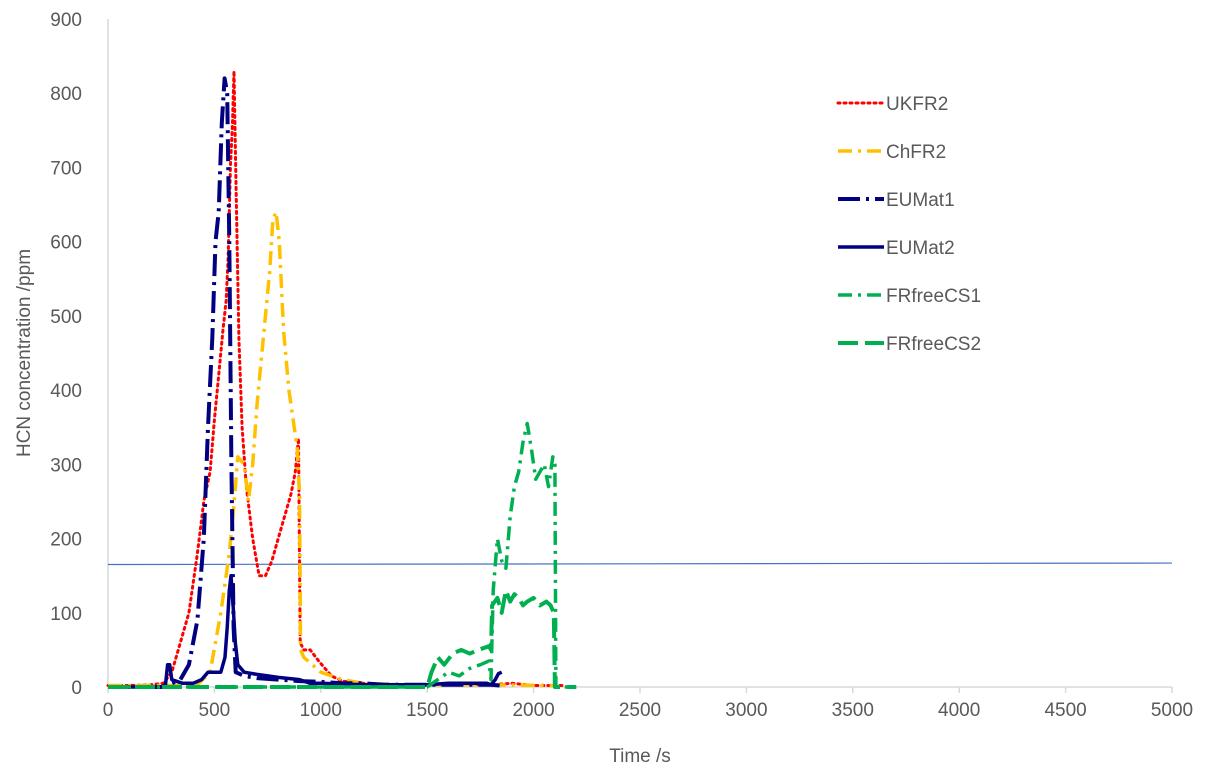 The image size is (1208, 773). Describe the element at coordinates (917, 104) in the screenshot. I see `legend-label: UKFR2` at that location.